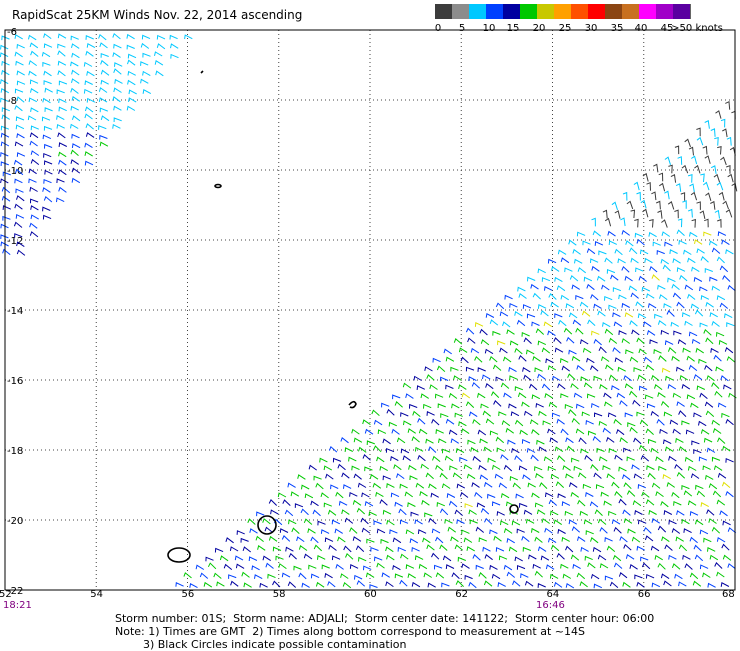  Describe the element at coordinates (641, 28) in the screenshot. I see `colorbar-label: 40` at that location.